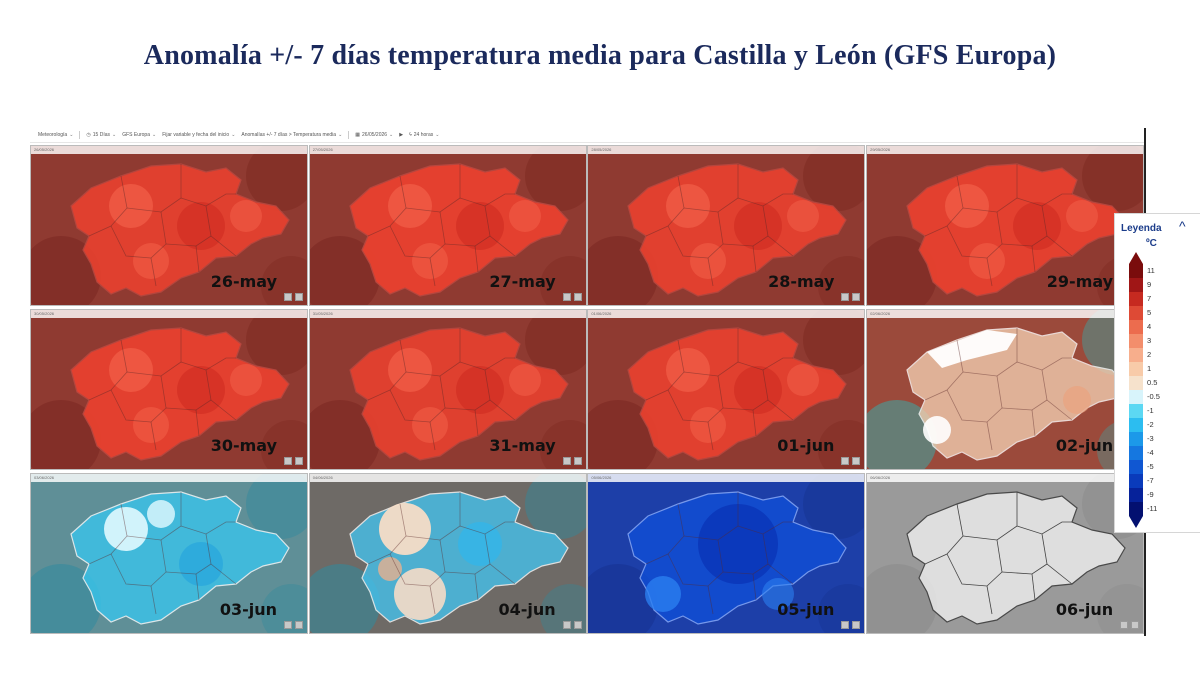 This screenshot has height=675, width=1200. I want to click on legend-tick-label: -11, so click(1152, 508).